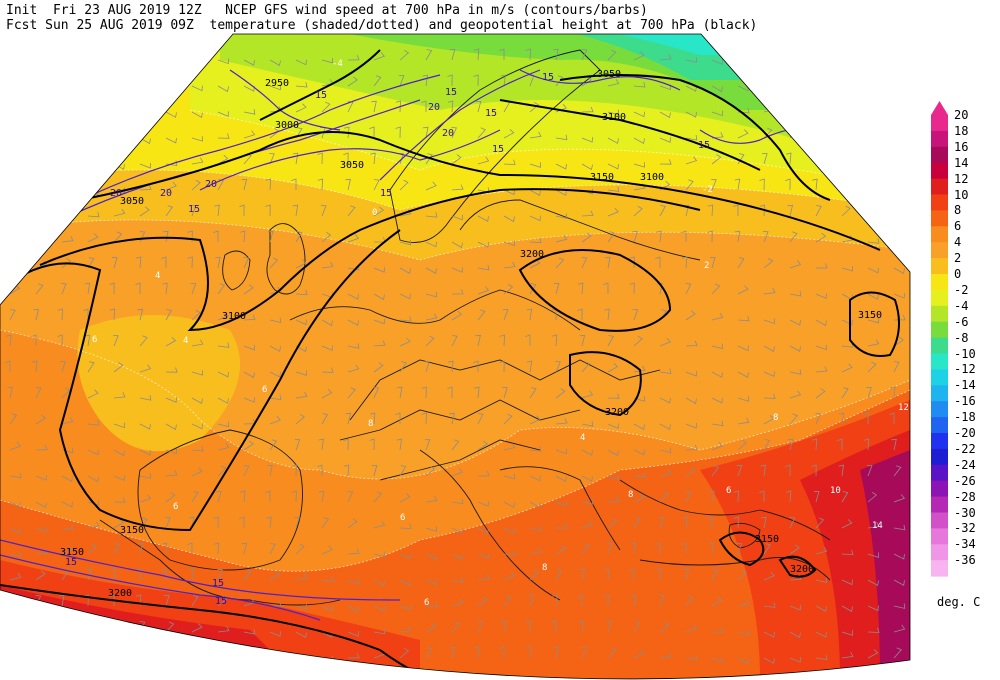  Describe the element at coordinates (965, 448) in the screenshot. I see `colorbar-level-label: -22` at that location.